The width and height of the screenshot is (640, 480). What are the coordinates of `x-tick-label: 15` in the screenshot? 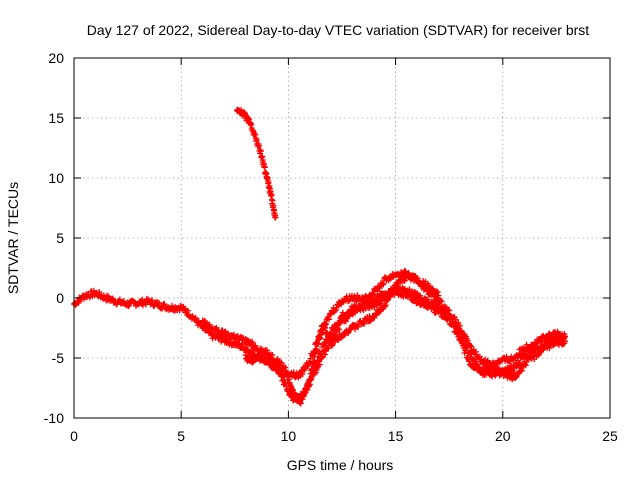 It's located at (396, 436).